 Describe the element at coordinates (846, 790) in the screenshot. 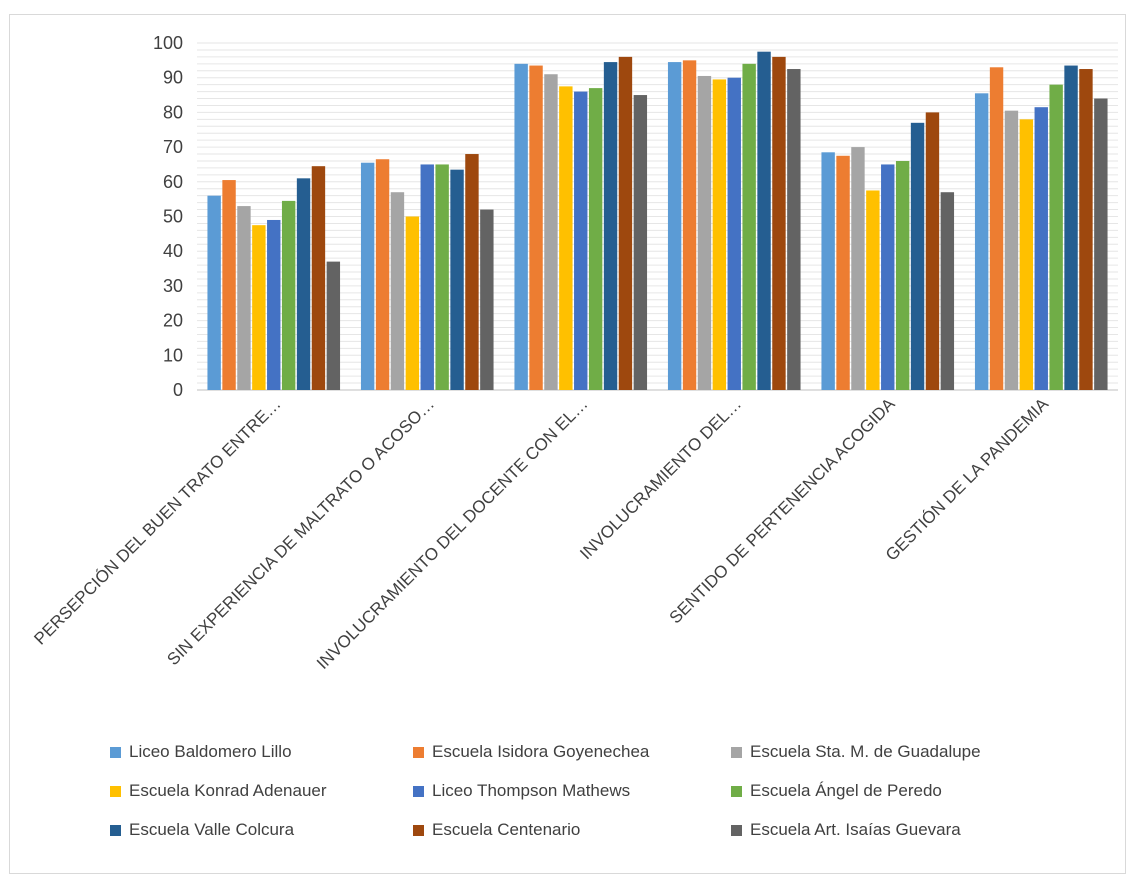

I see `legend-label: Escuela Ángel de Peredo` at that location.